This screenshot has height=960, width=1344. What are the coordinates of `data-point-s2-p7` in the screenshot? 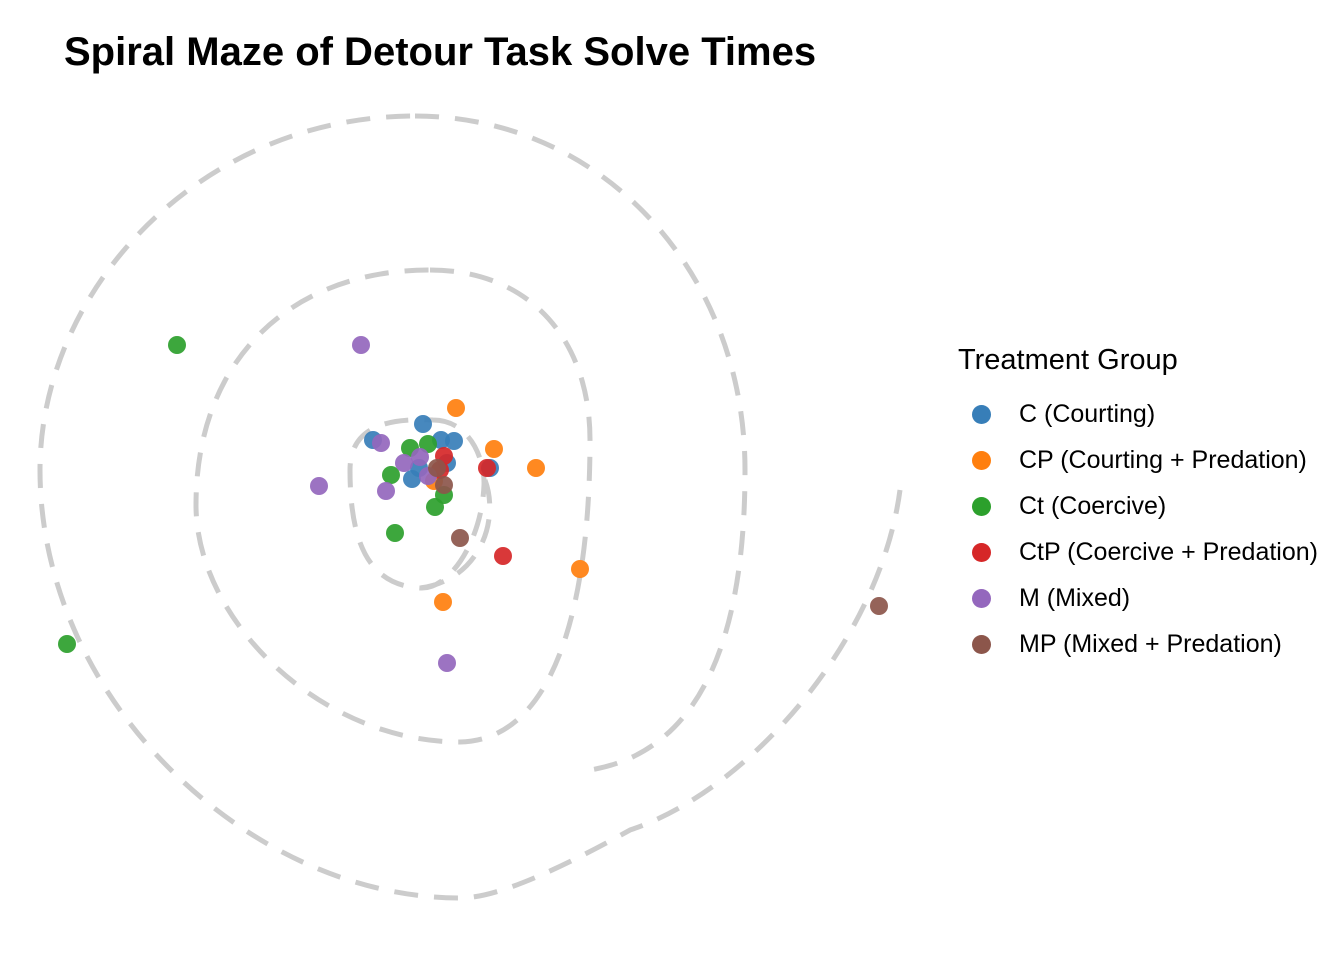 It's located at (428, 444).